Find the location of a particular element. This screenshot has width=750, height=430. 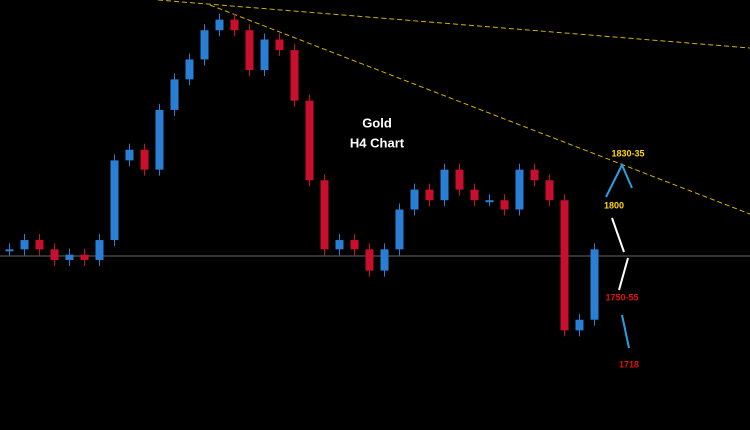

annotation: 1718 is located at coordinates (629, 364).